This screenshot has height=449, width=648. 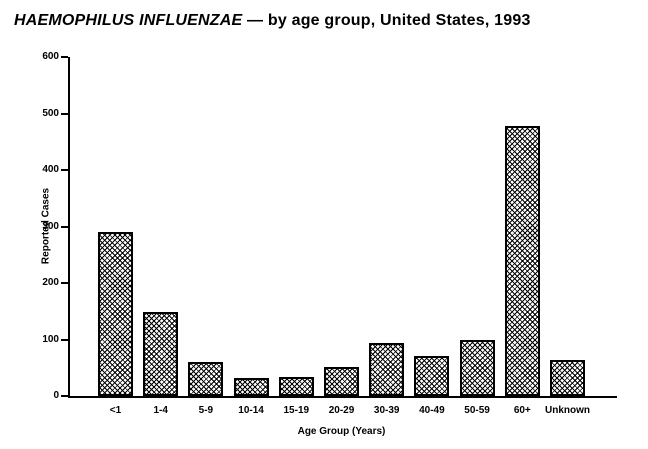 What do you see at coordinates (567, 410) in the screenshot?
I see `x-tick-label: Unknown` at bounding box center [567, 410].